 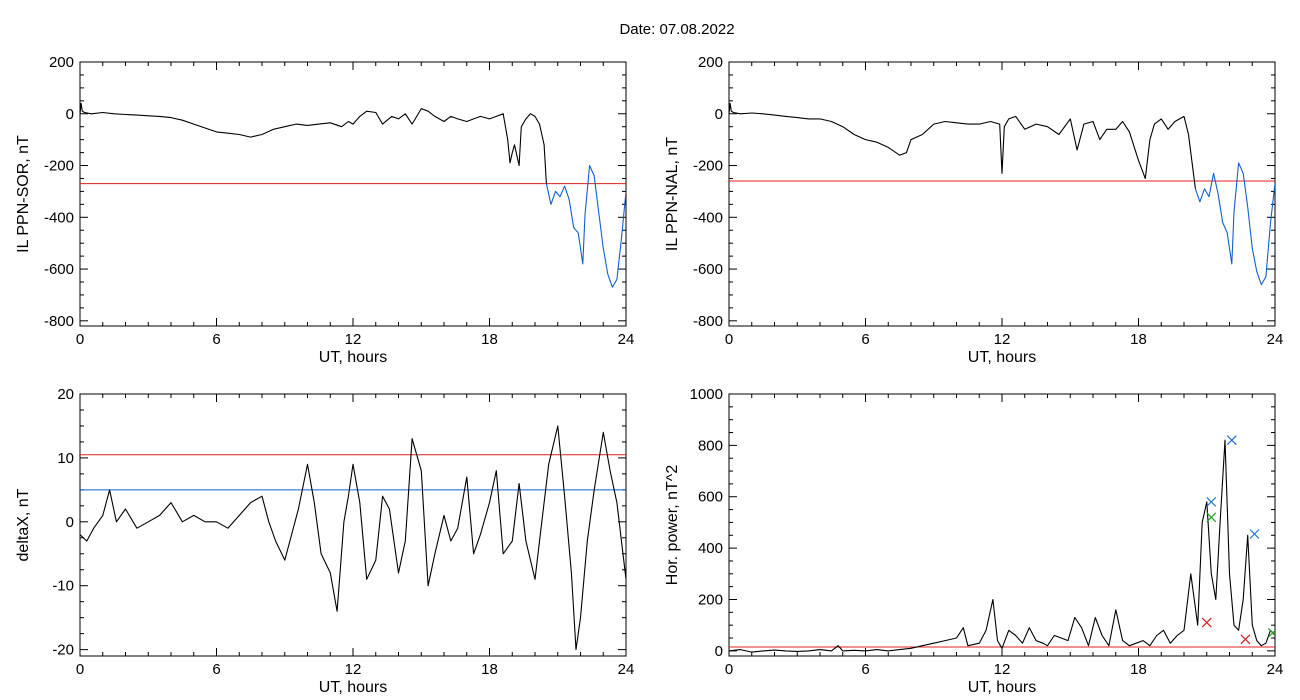 What do you see at coordinates (710, 445) in the screenshot?
I see `y-tick-label: 800` at bounding box center [710, 445].